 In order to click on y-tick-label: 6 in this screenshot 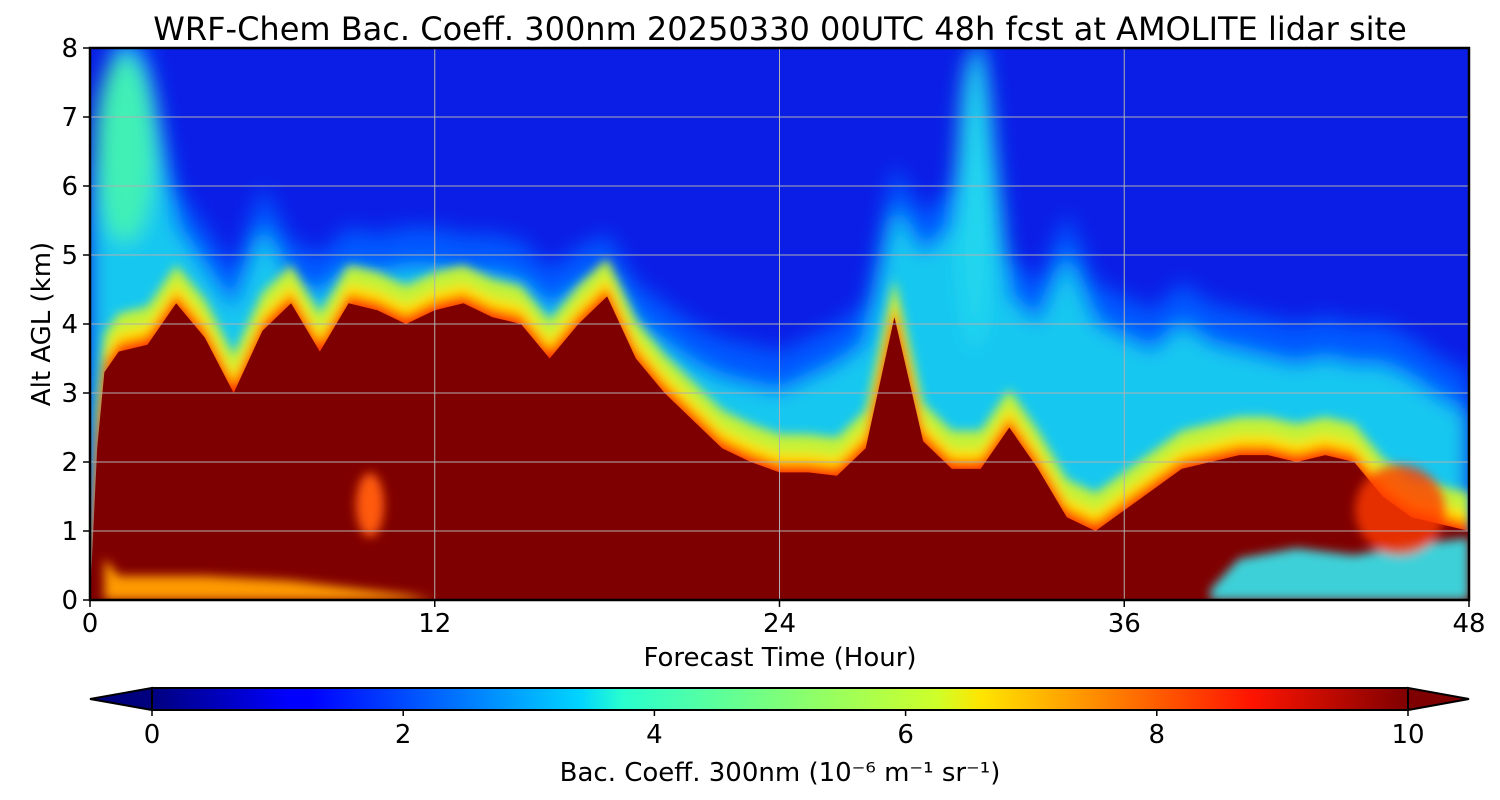, I will do `click(69, 187)`.